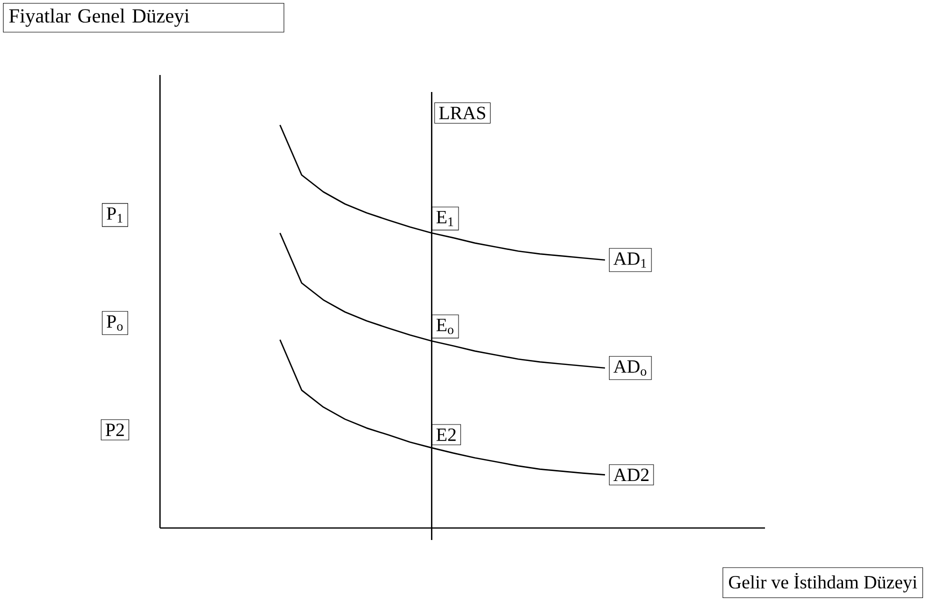 Image resolution: width=926 pixels, height=601 pixels. What do you see at coordinates (629, 368) in the screenshot?
I see `series-label: AD$_{o}$` at bounding box center [629, 368].